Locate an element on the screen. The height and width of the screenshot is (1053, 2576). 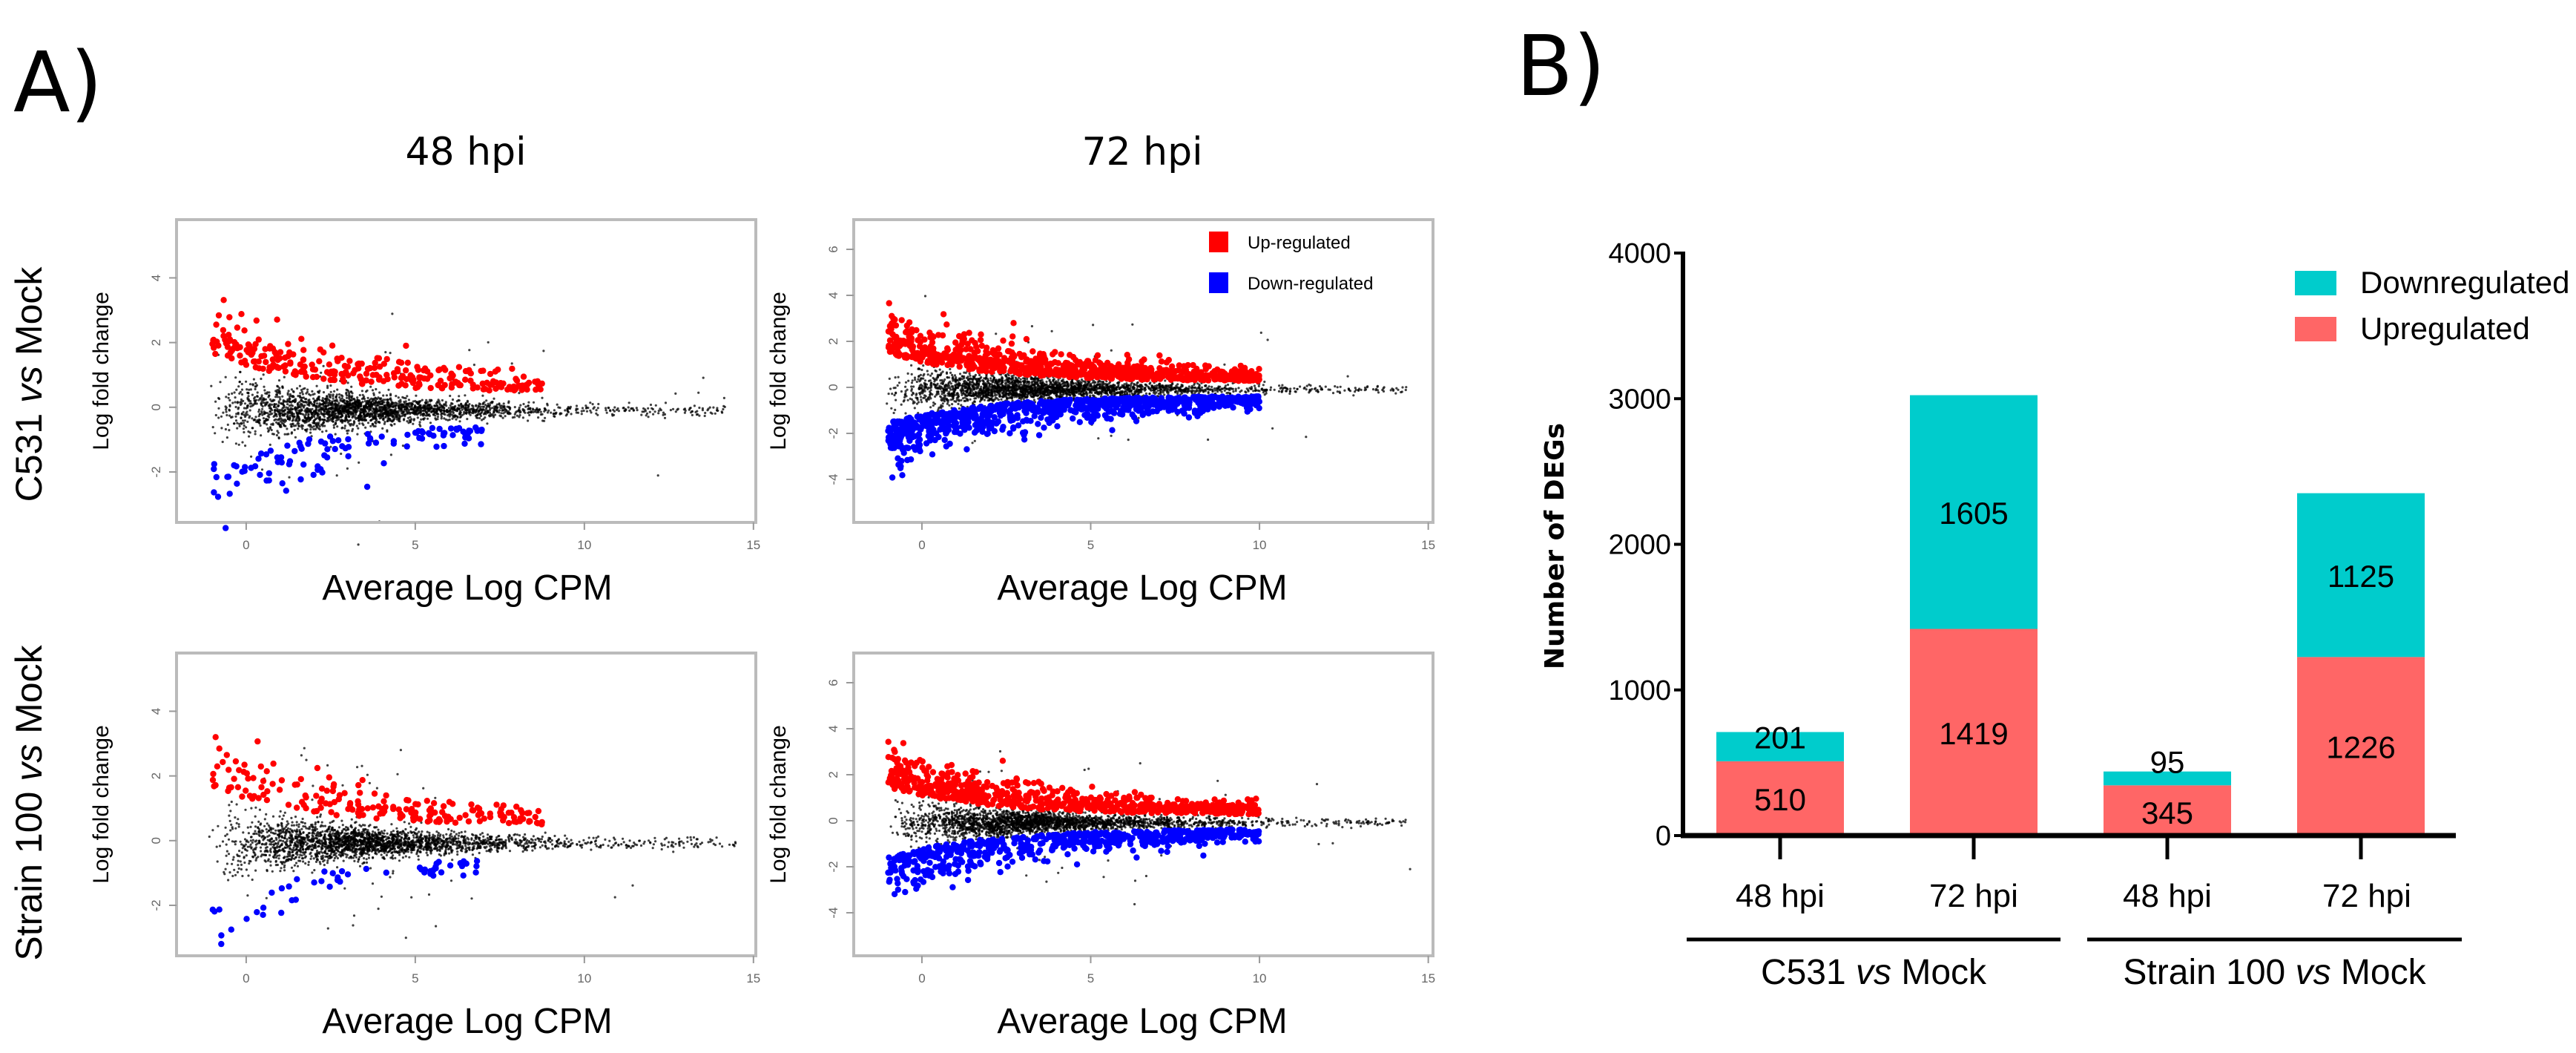
points is located at coordinates (1146, 388).